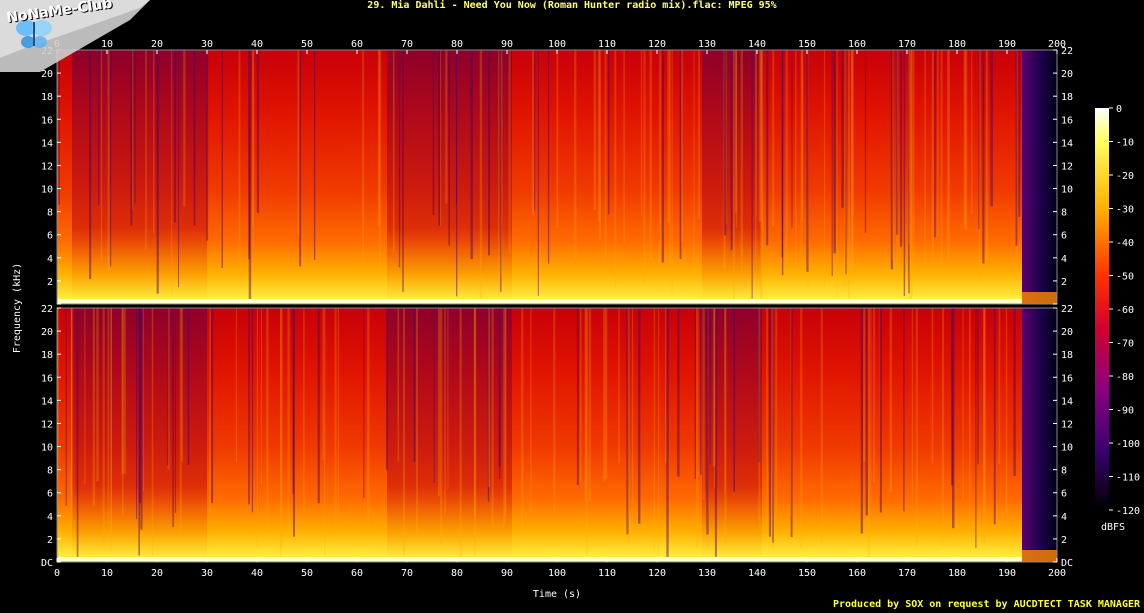 The image size is (1144, 613). What do you see at coordinates (307, 573) in the screenshot?
I see `x-tick-label-bottom: 50` at bounding box center [307, 573].